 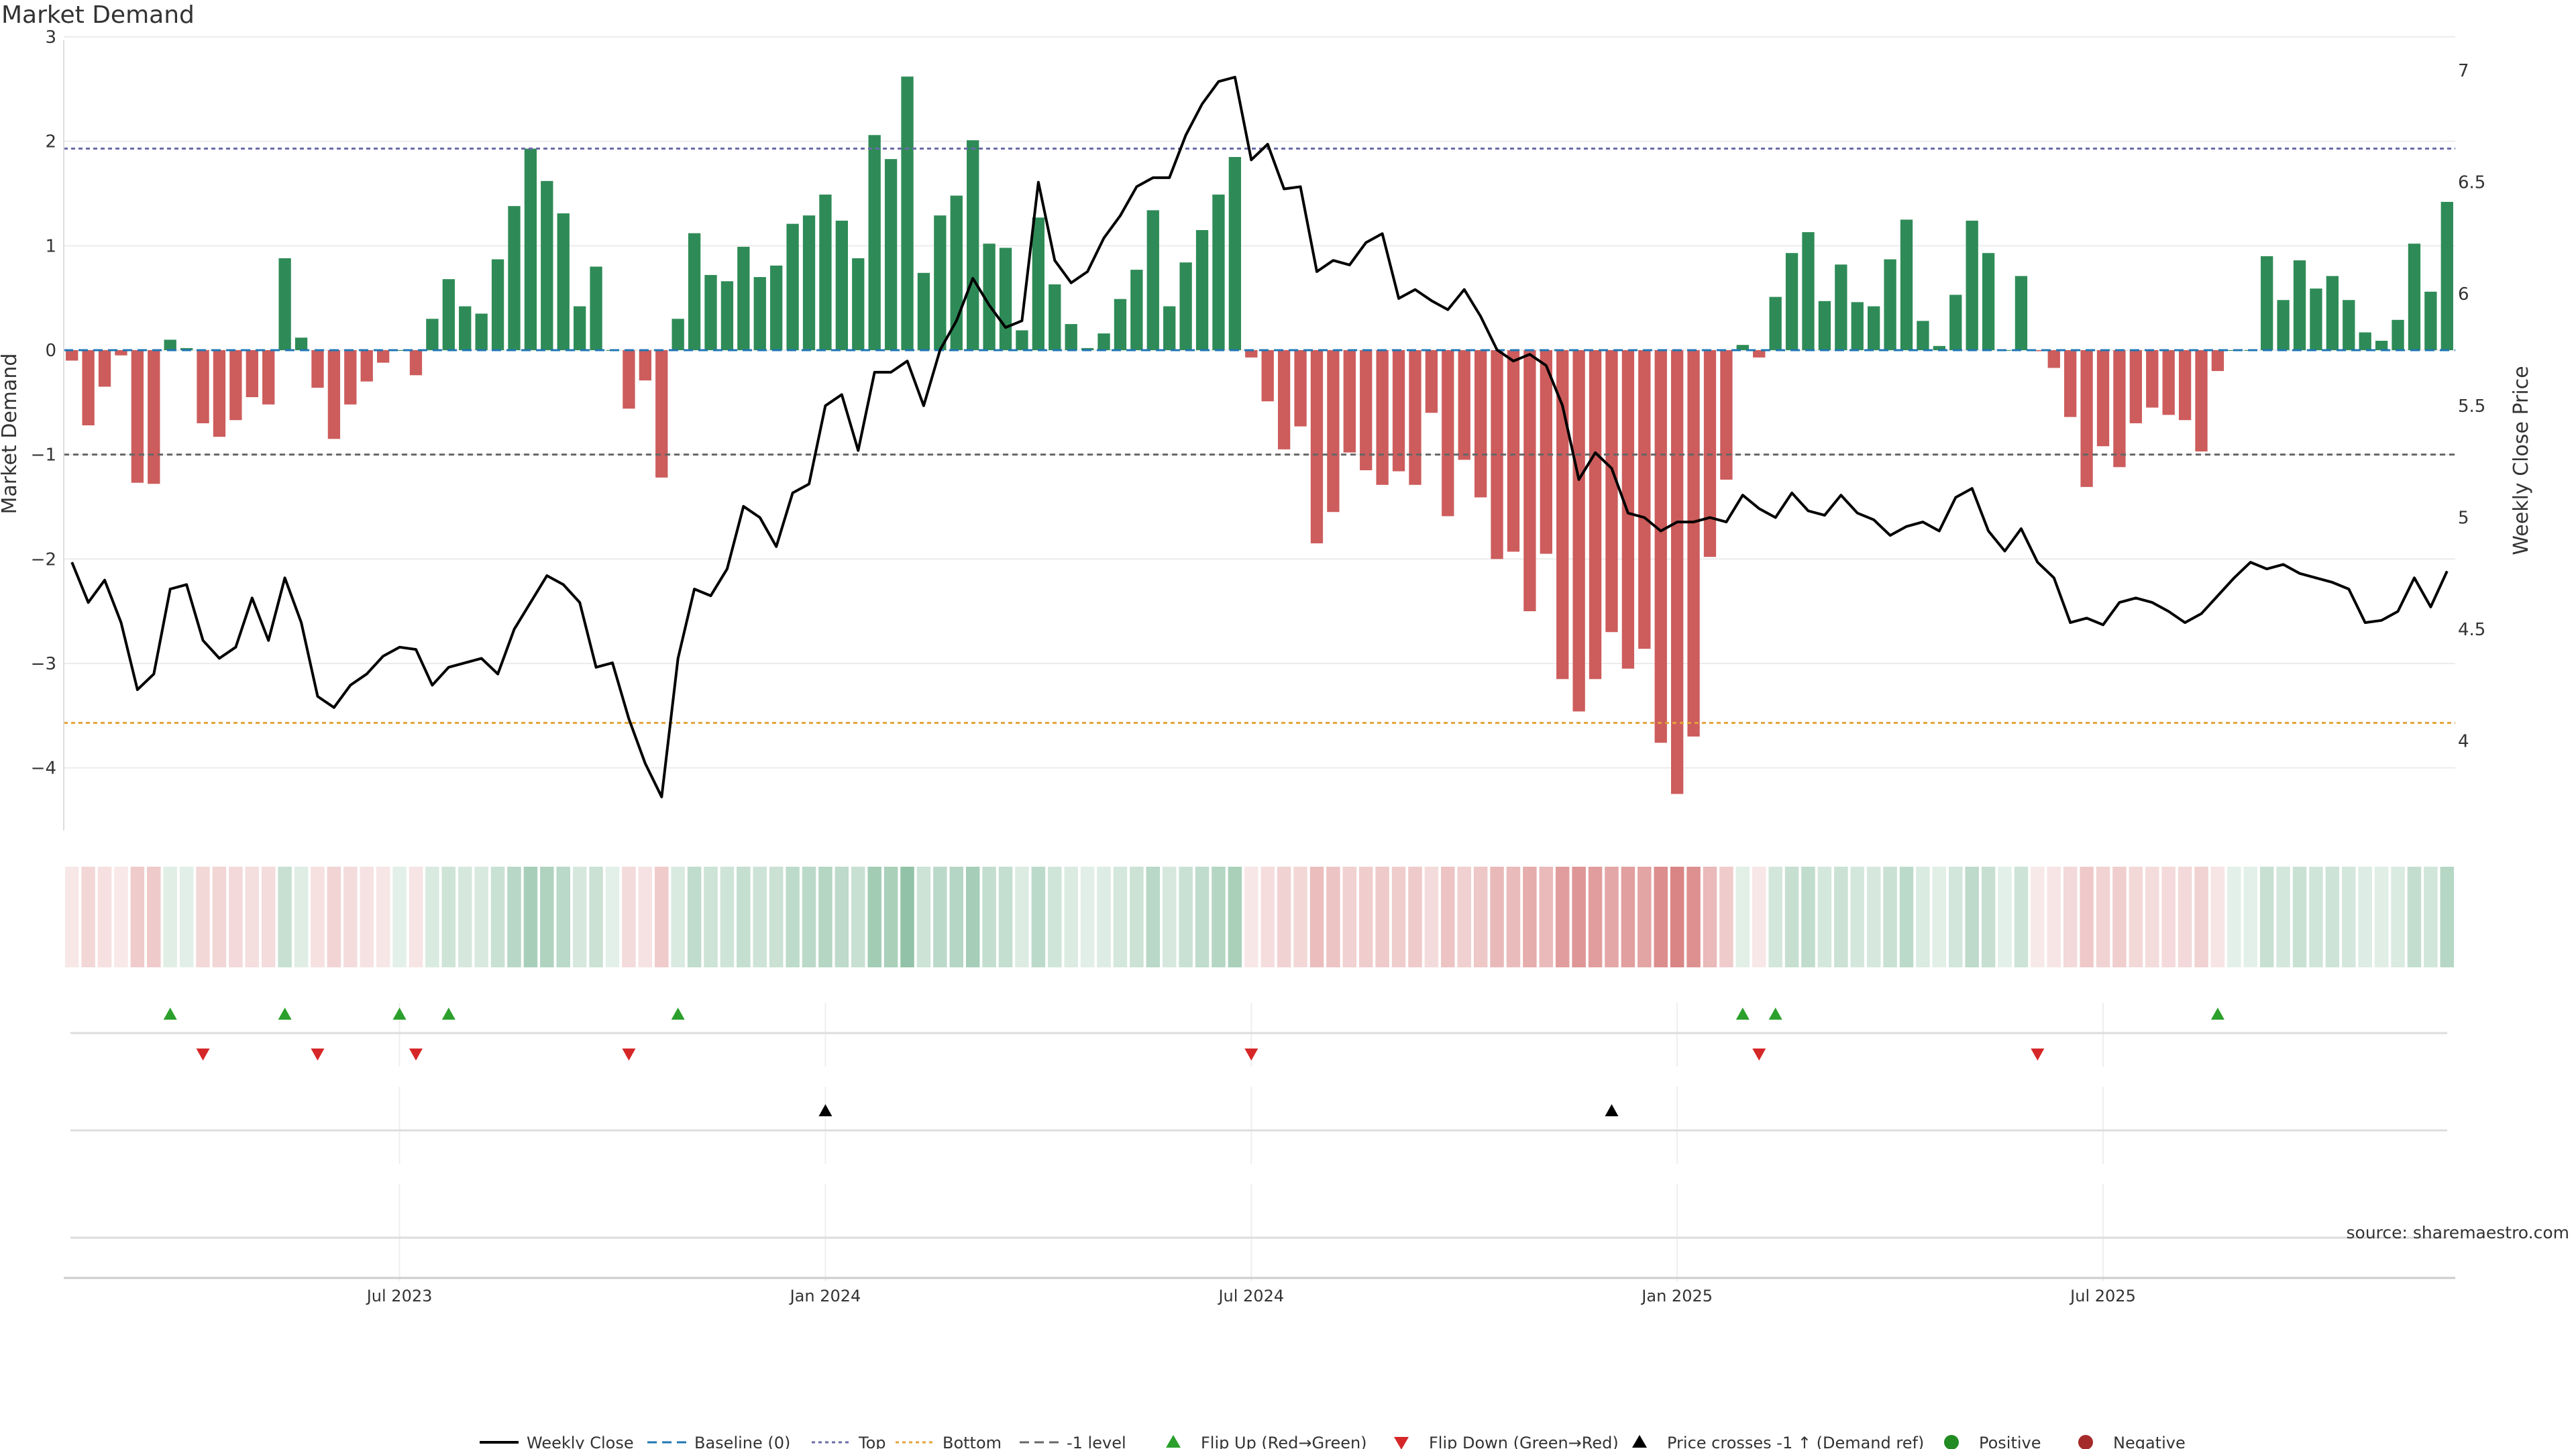 What do you see at coordinates (1778, 1441) in the screenshot?
I see `legend-item: Price crosses -1 ↑ (Demand ref)` at bounding box center [1778, 1441].